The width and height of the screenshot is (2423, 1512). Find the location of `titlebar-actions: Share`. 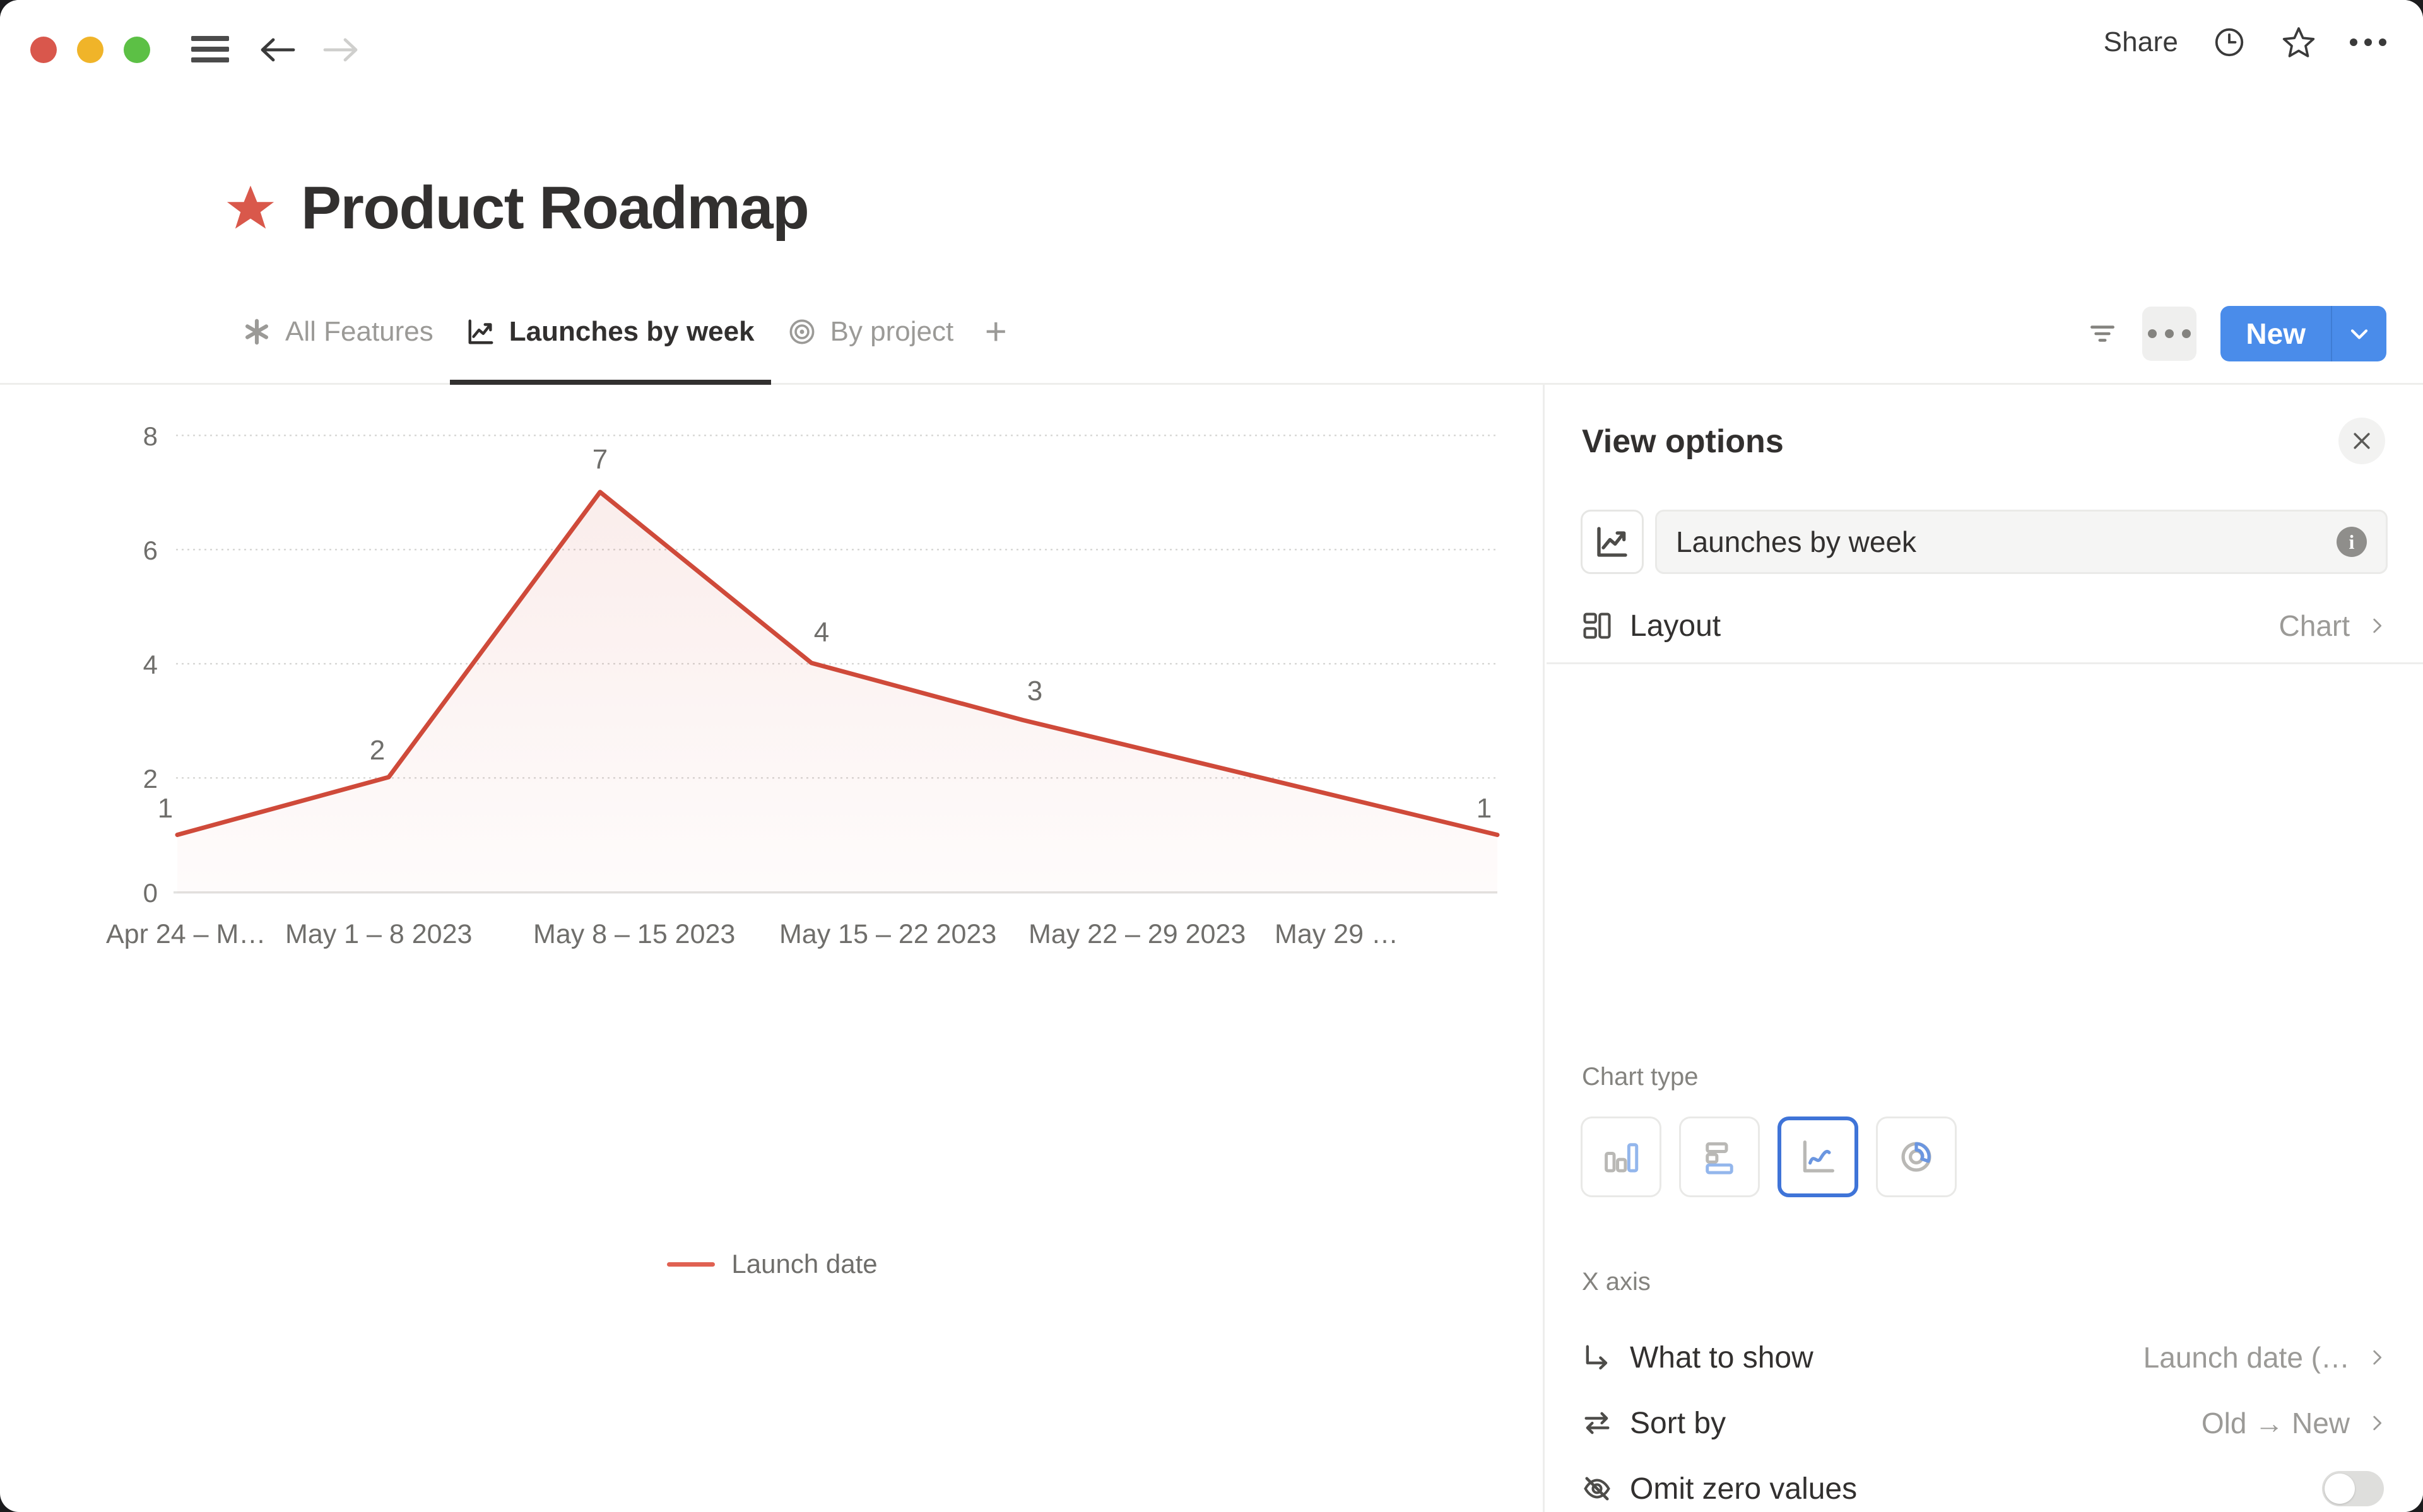

titlebar-actions: Share is located at coordinates (2245, 42).